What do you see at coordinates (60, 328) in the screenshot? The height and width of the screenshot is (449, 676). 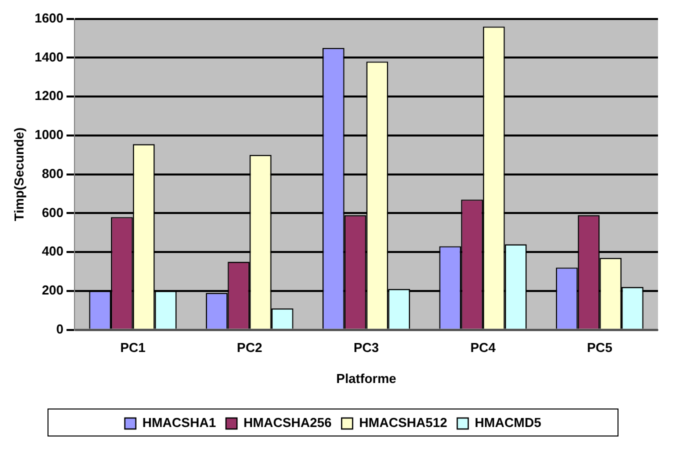 I see `y-tick-label: 0` at bounding box center [60, 328].